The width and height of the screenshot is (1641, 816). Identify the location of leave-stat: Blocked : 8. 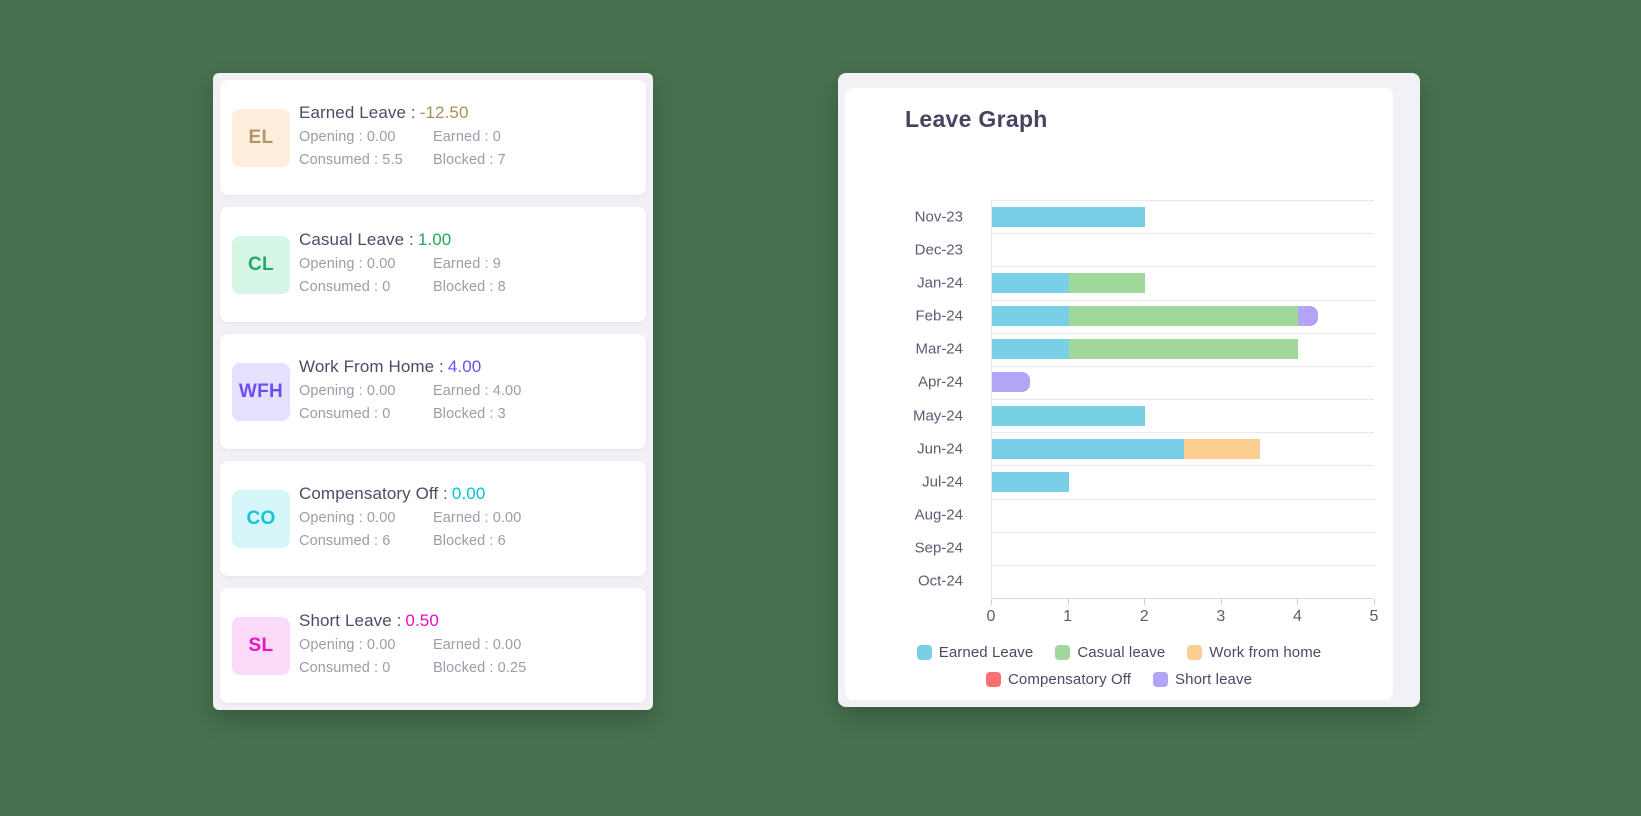
(469, 287).